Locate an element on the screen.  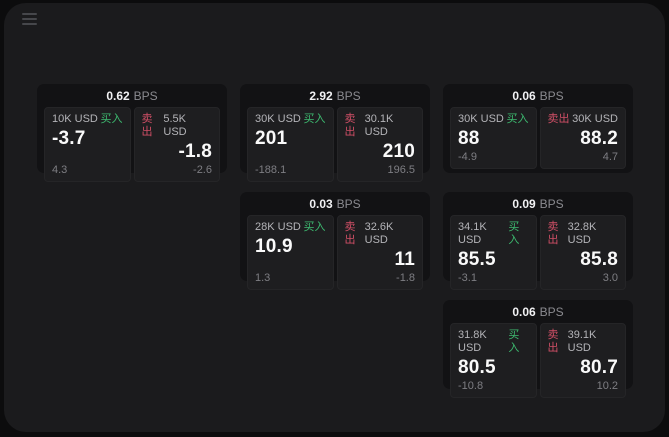
quote-card: 0.06 BPS 30K USD 买入 88 -4.9 卖出 30K USD is located at coordinates (538, 128).